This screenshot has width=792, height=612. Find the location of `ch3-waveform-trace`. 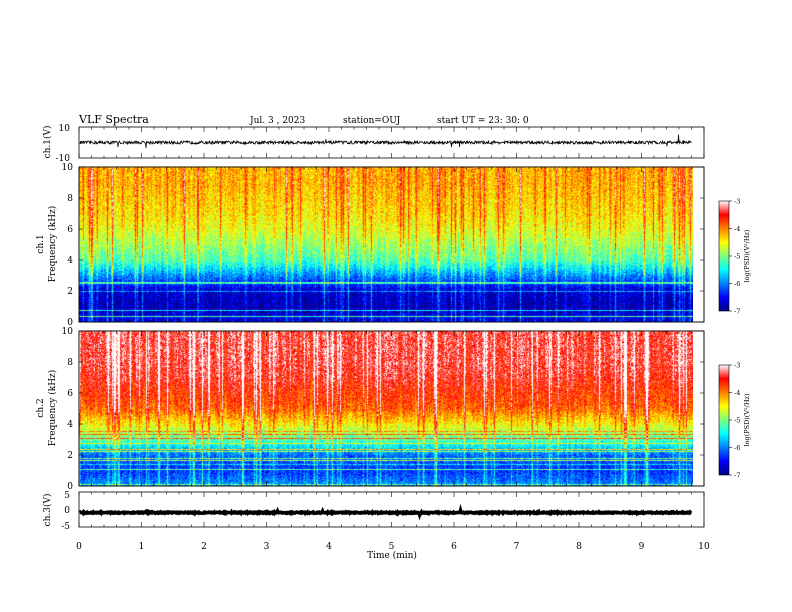

ch3-waveform-trace is located at coordinates (386, 512).